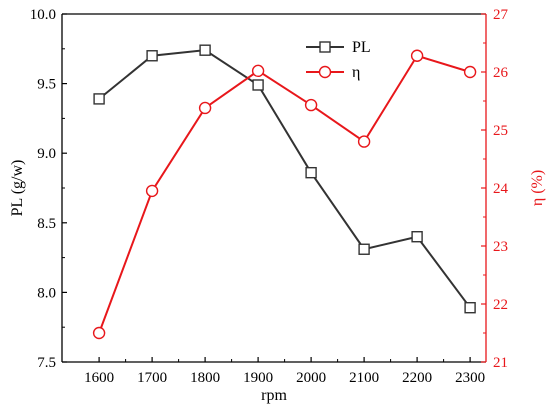 This screenshot has height=416, width=550. Describe the element at coordinates (501, 189) in the screenshot. I see `right-y-tick-label: 24` at that location.